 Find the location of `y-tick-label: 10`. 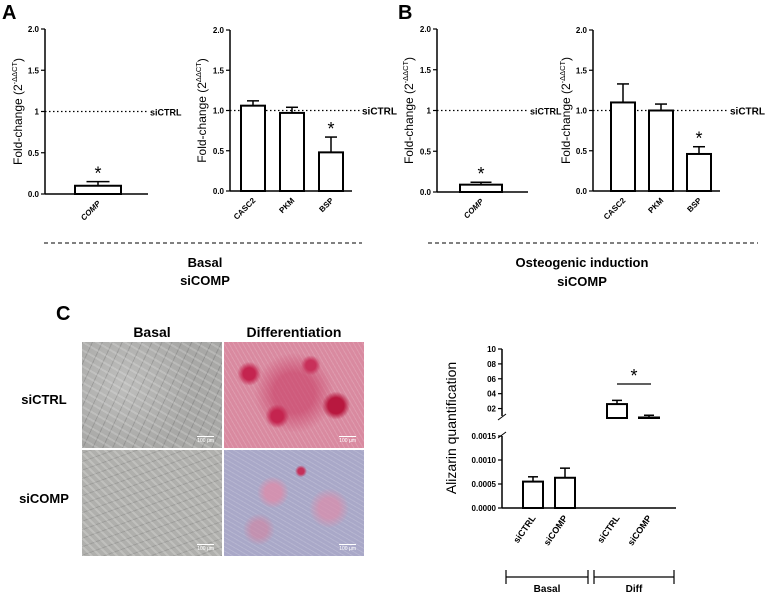

y-tick-label: 10 is located at coordinates (491, 349).